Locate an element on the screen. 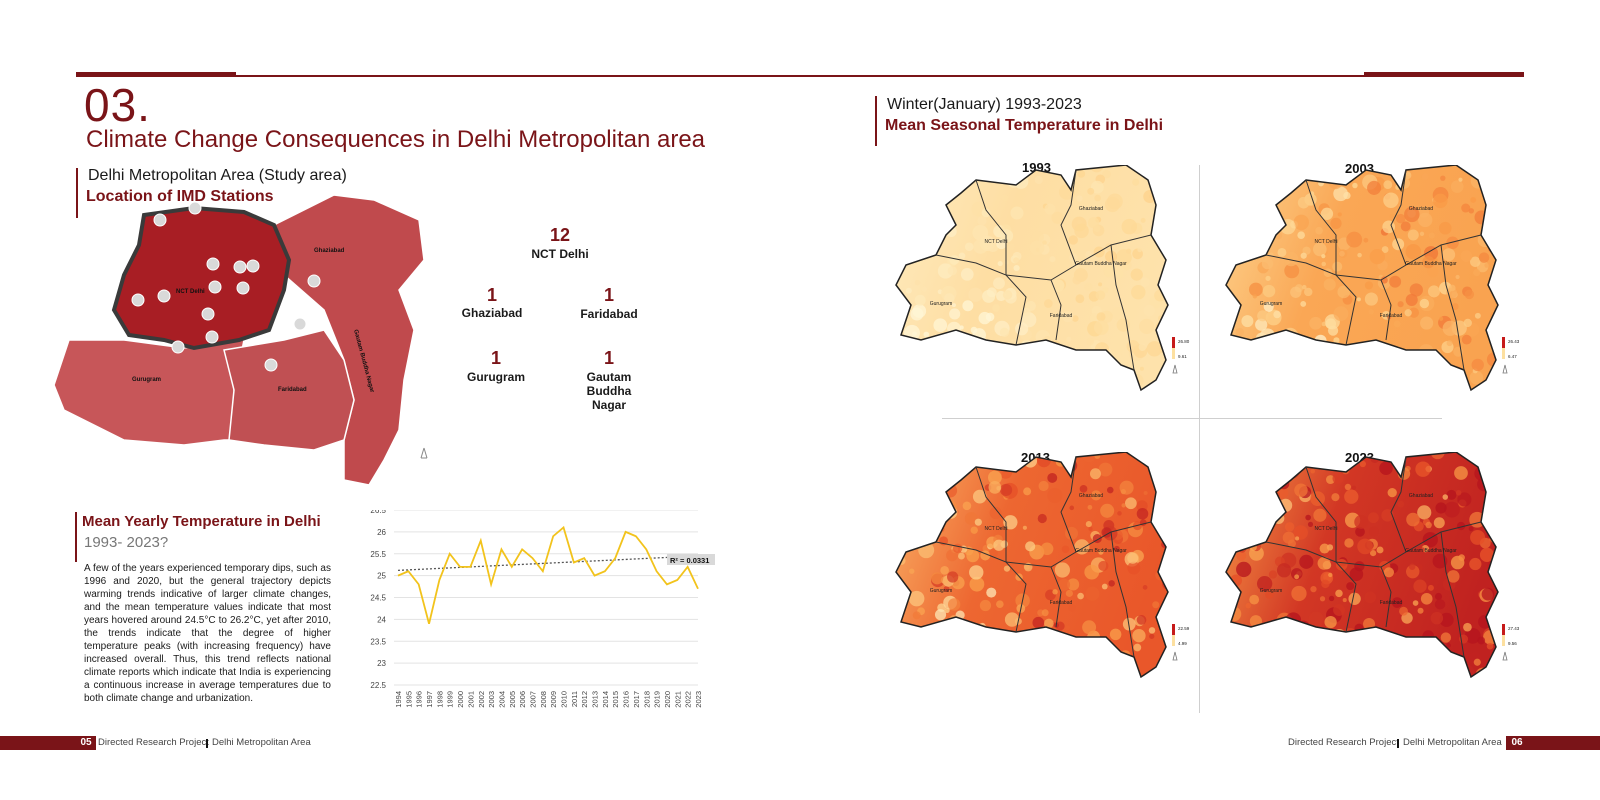 Image resolution: width=1600 pixels, height=800 pixels. temperature-series-line is located at coordinates (548, 574).